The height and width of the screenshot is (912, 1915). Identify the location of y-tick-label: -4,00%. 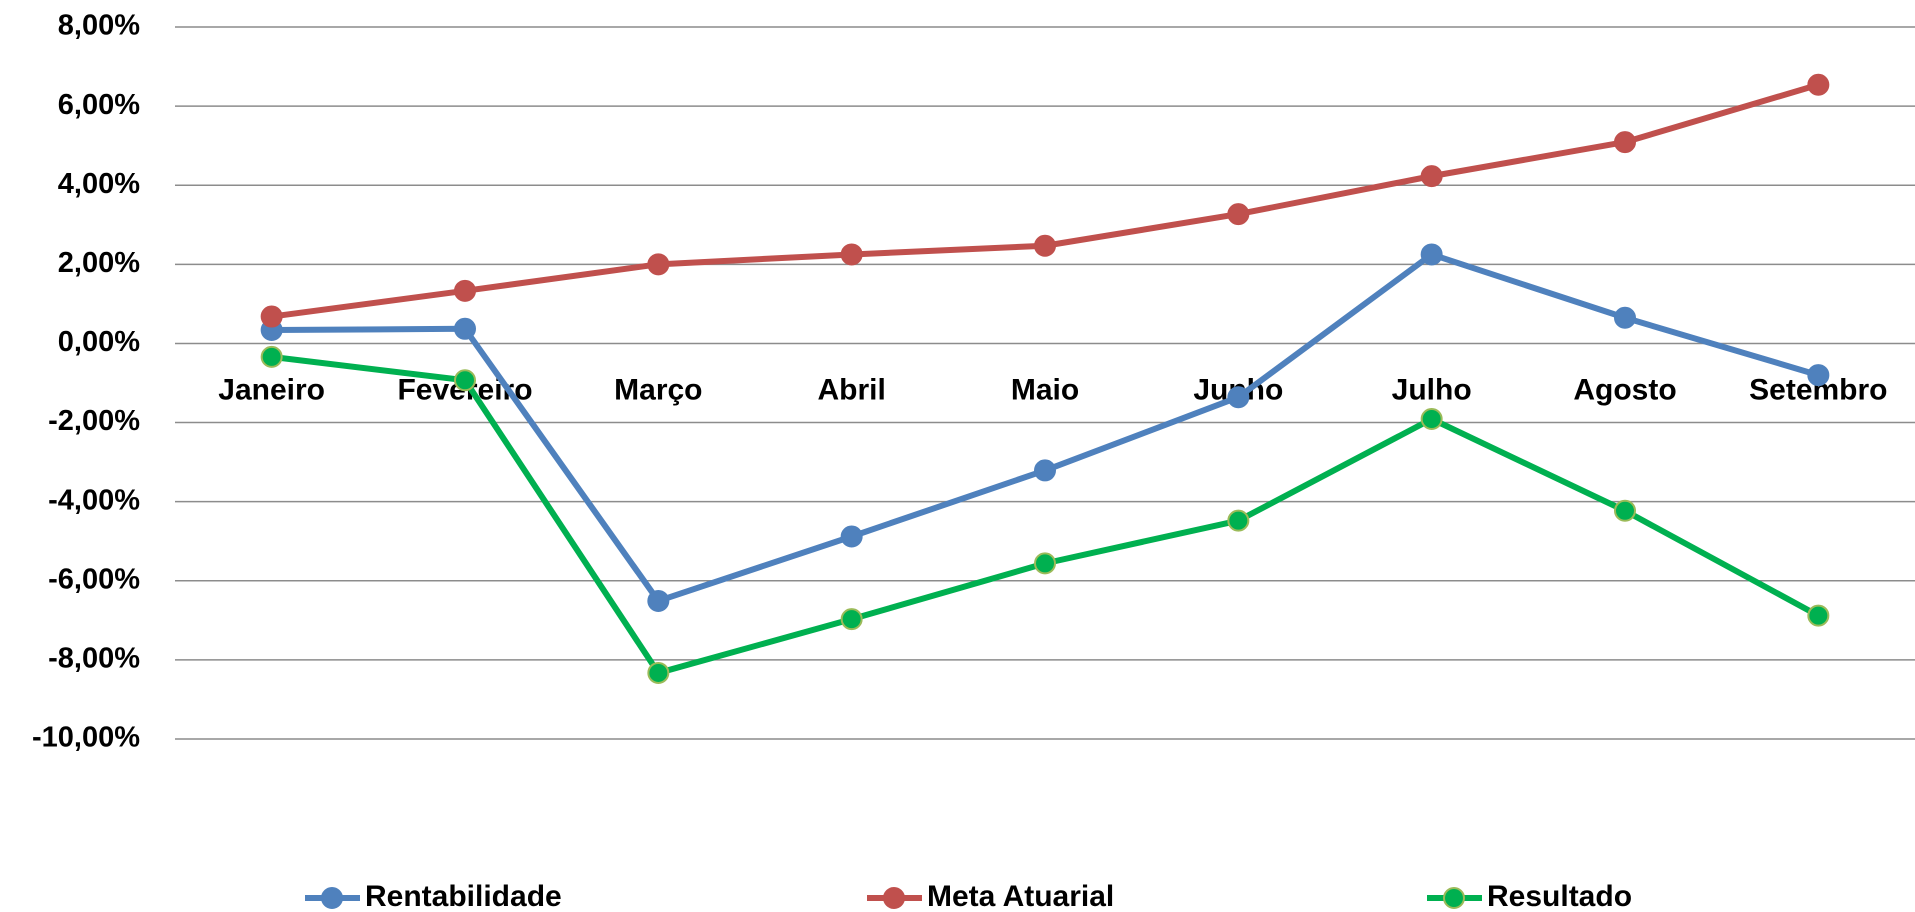
(94, 500).